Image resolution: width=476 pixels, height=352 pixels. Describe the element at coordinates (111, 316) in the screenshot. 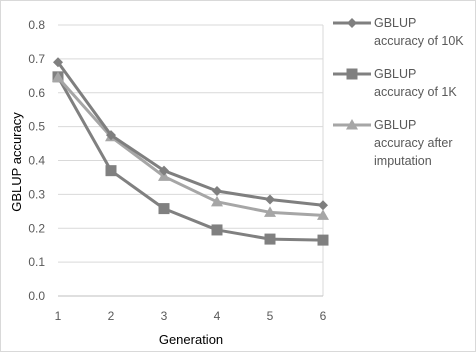

I see `x-tick-label: 2` at that location.